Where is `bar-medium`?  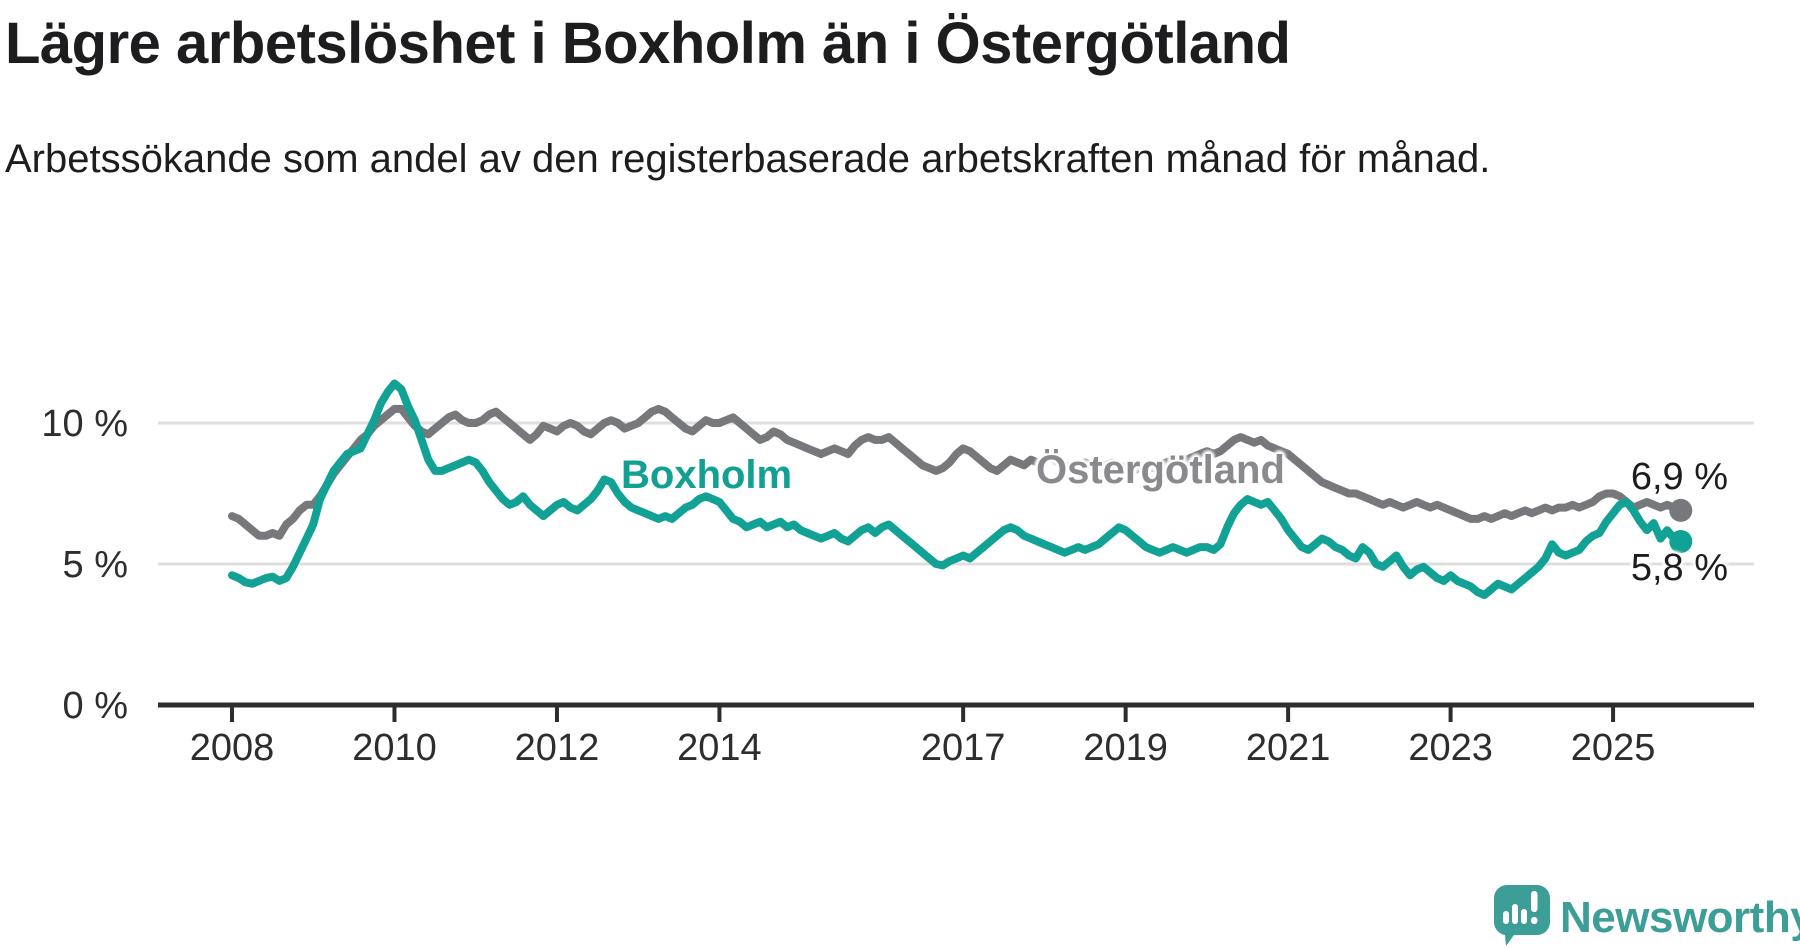
bar-medium is located at coordinates (1524, 916).